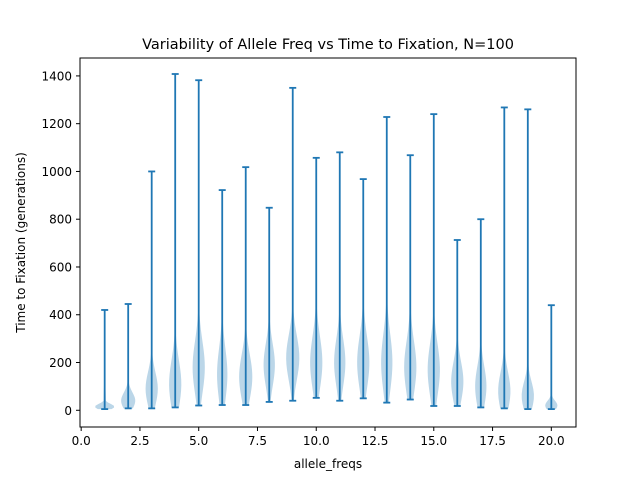  What do you see at coordinates (56, 124) in the screenshot?
I see `y-tick-label: 1200` at bounding box center [56, 124].